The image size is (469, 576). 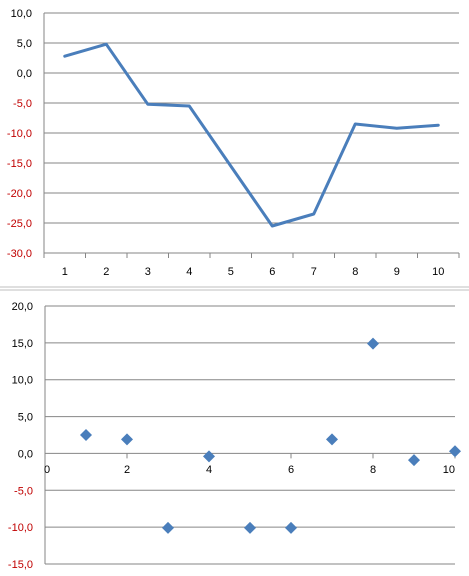 What do you see at coordinates (22, 307) in the screenshot?
I see `scatter-chart-y-tick-label: 20,0` at bounding box center [22, 307].